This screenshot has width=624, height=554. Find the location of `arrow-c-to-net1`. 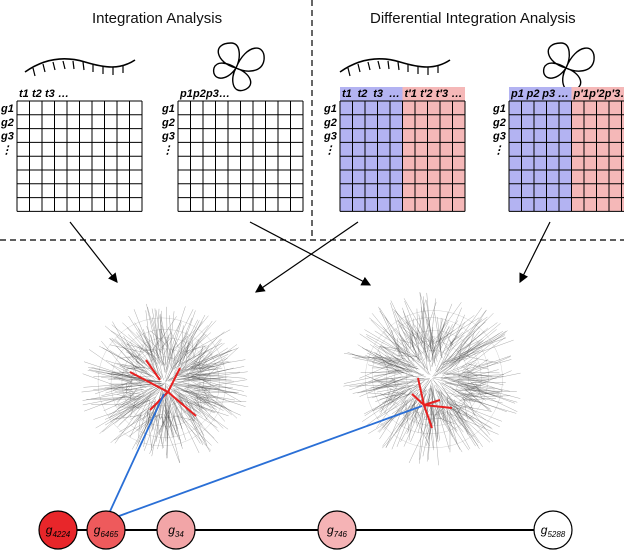

arrow-c-to-net1 is located at coordinates (307, 257).